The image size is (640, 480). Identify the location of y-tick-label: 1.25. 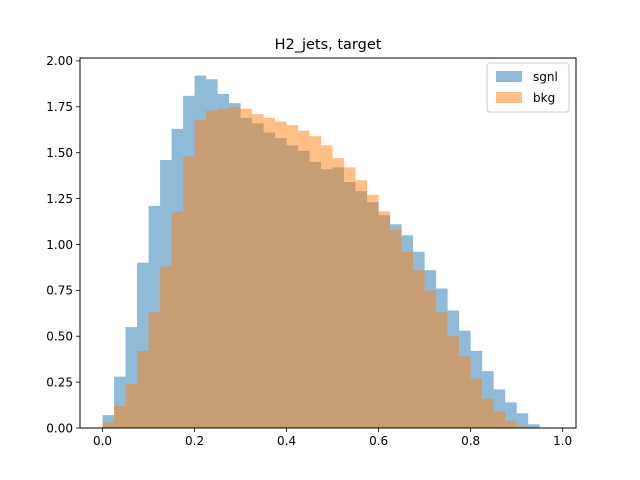
(59, 199).